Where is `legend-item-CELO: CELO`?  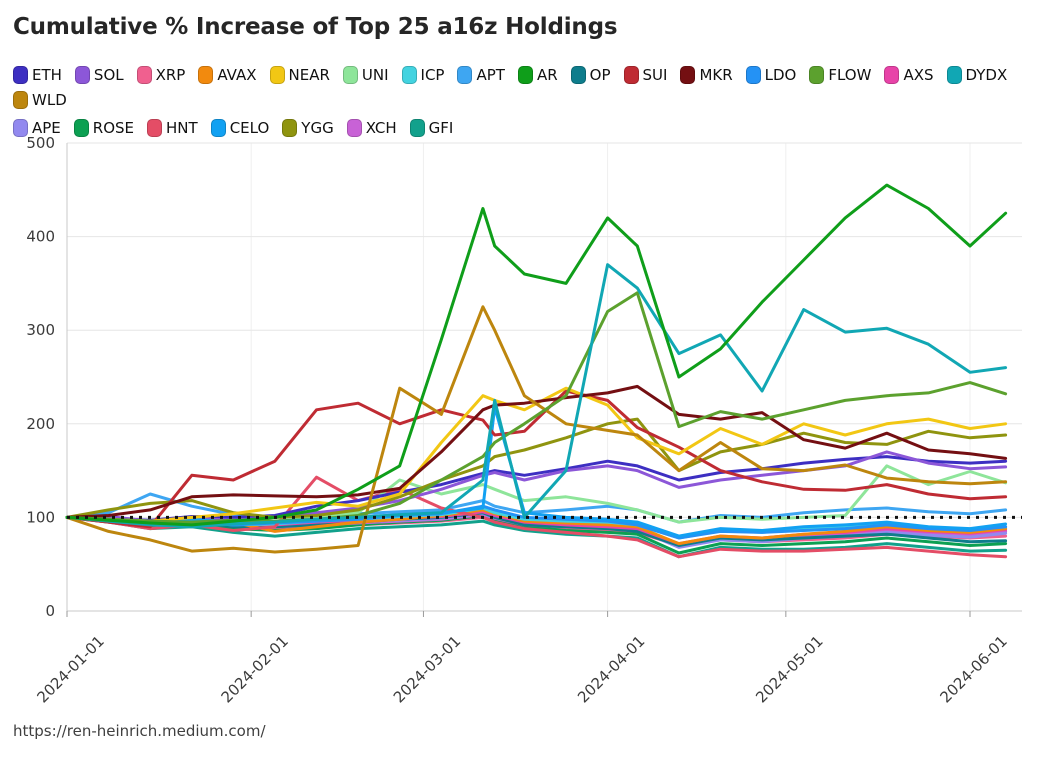
legend-item-CELO: CELO is located at coordinates (240, 128).